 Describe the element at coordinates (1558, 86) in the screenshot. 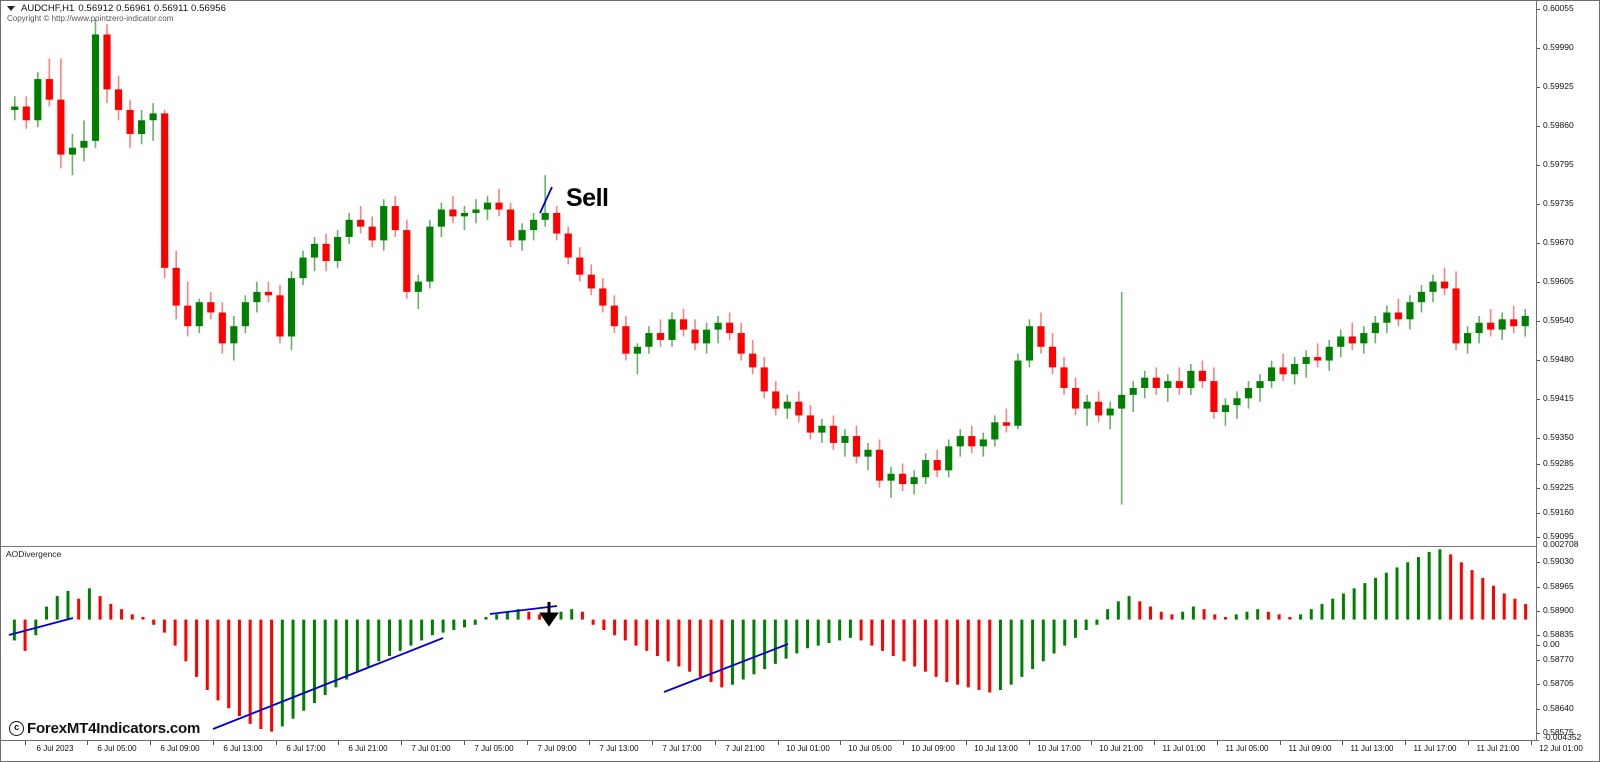

I see `price-tick-label: 0.59925` at that location.